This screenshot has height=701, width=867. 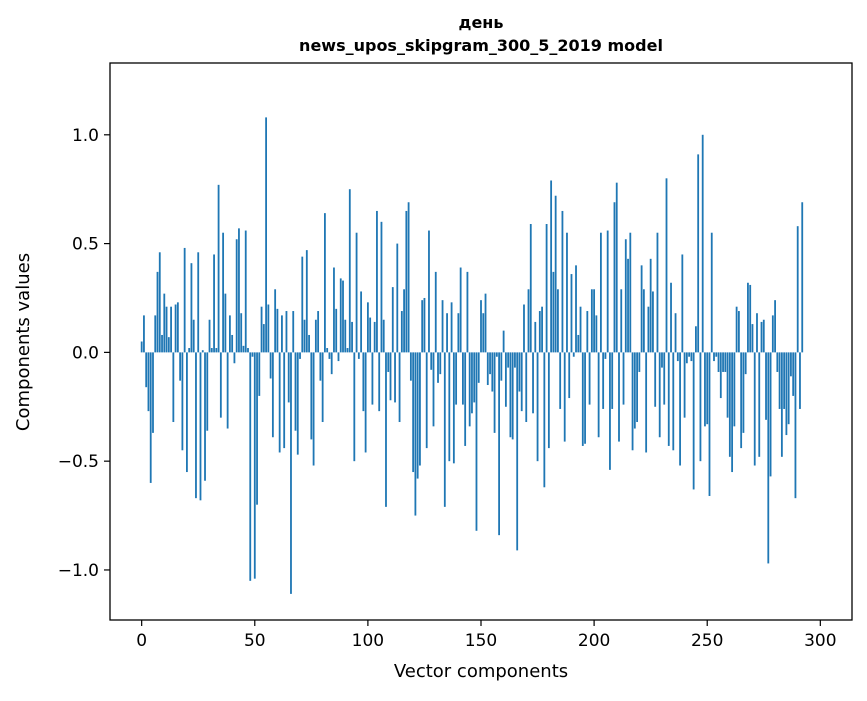 What do you see at coordinates (84, 353) in the screenshot?
I see `y-axis: 1.0 0.5 0.0 −0.5 −1.0` at bounding box center [84, 353].